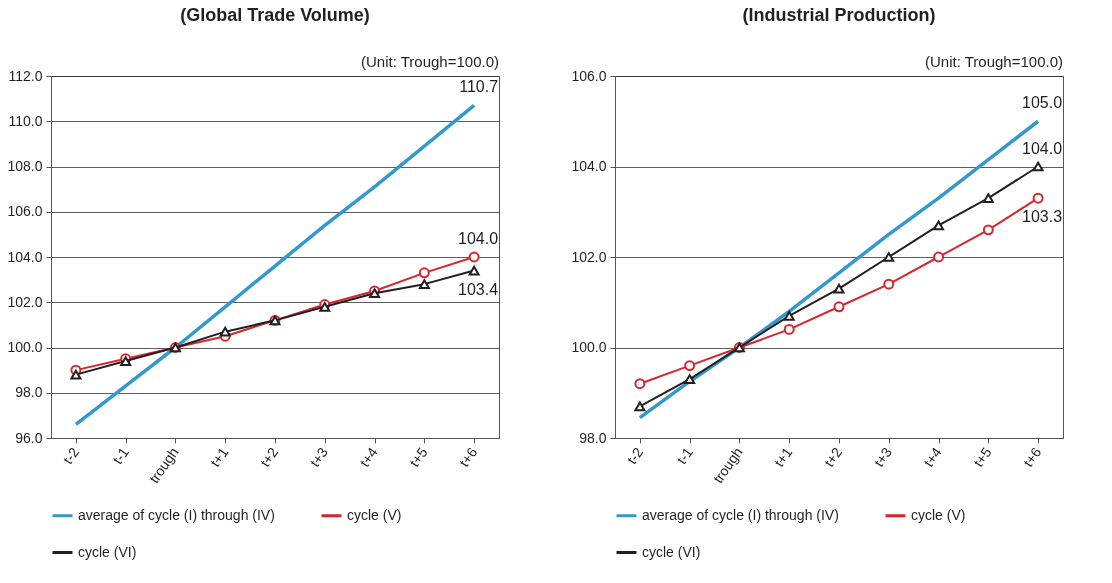 This screenshot has height=583, width=1112. I want to click on y-tick-label: 108.0, so click(25, 166).